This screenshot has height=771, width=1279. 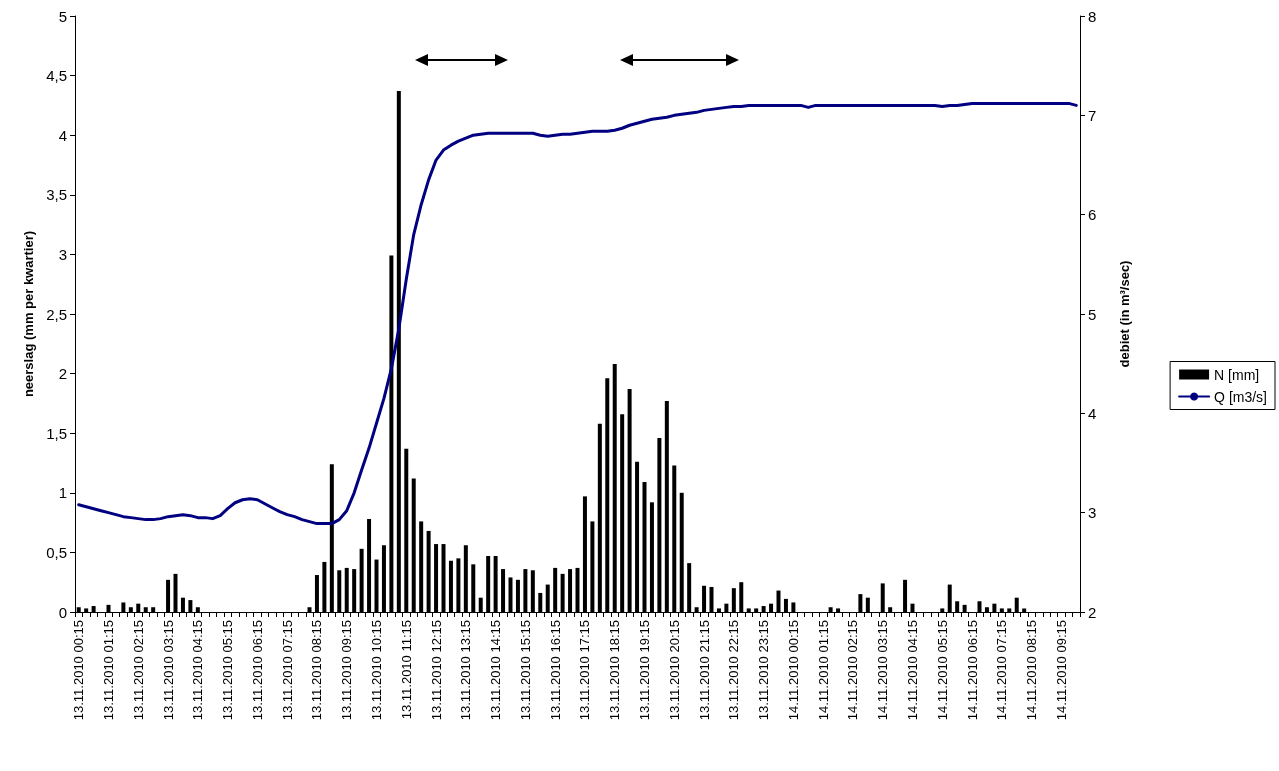 I want to click on y2-tick-label: 3, so click(x=1092, y=513).